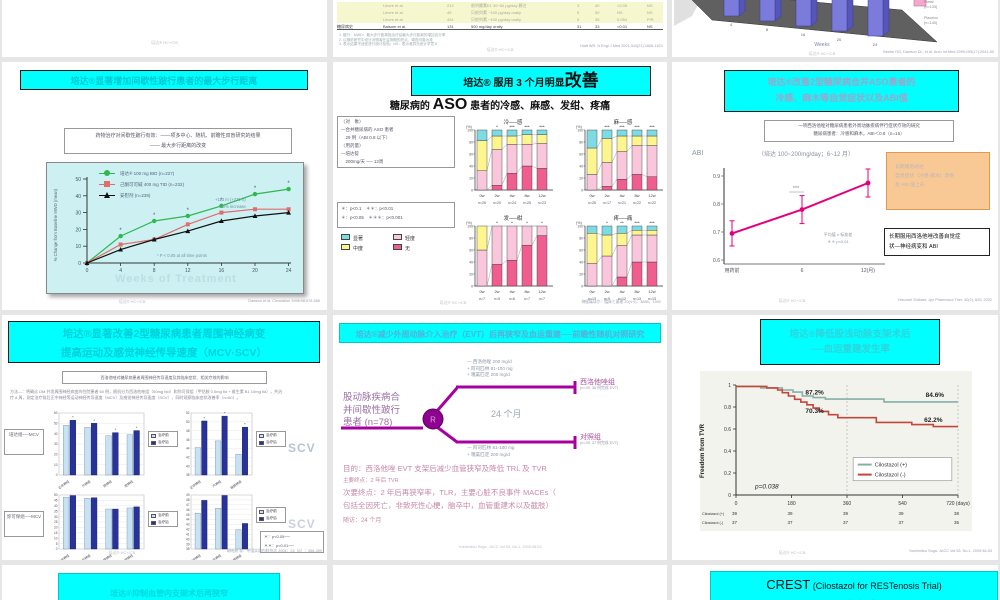 This screenshot has height=600, width=1000. What do you see at coordinates (766, 486) in the screenshot?
I see `svg-text: p=0.038` at bounding box center [766, 486].